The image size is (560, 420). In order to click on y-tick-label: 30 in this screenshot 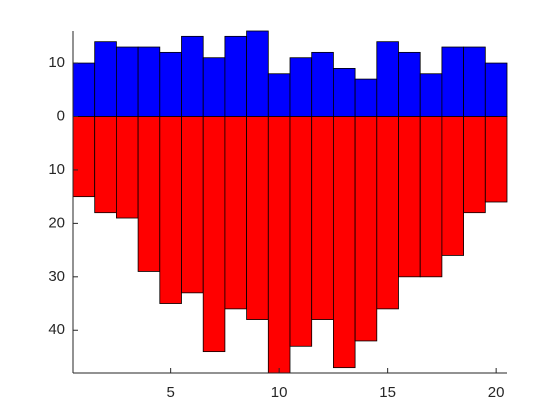, I will do `click(56, 276)`.